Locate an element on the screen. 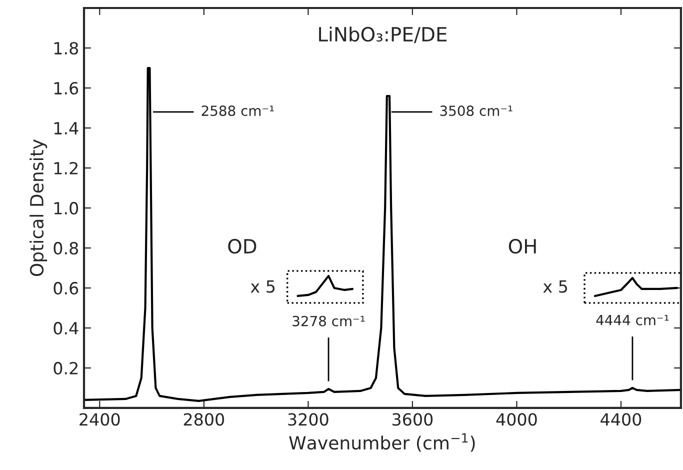  annotation: OD is located at coordinates (242, 246).